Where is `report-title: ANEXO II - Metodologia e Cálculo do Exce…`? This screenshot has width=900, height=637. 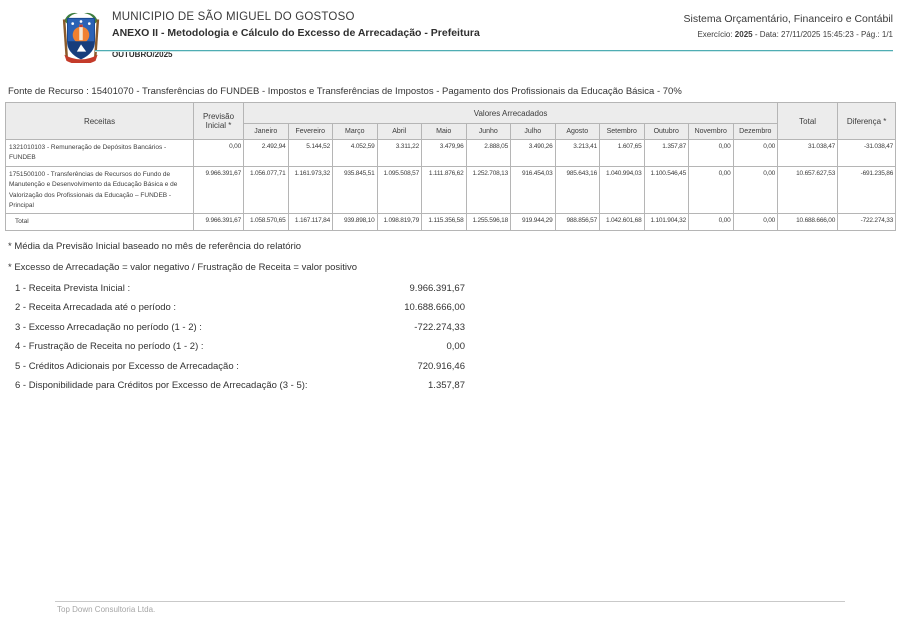
report-title: ANEXO II - Metodologia e Cálculo do Exce… is located at coordinates (296, 33).